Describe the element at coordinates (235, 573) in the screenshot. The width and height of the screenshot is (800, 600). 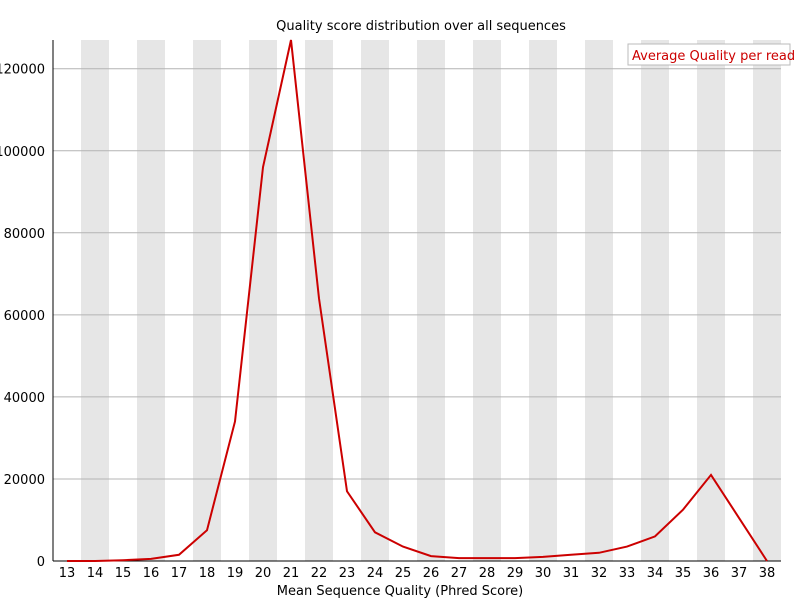
I see `x-tick-label-19: 19` at that location.